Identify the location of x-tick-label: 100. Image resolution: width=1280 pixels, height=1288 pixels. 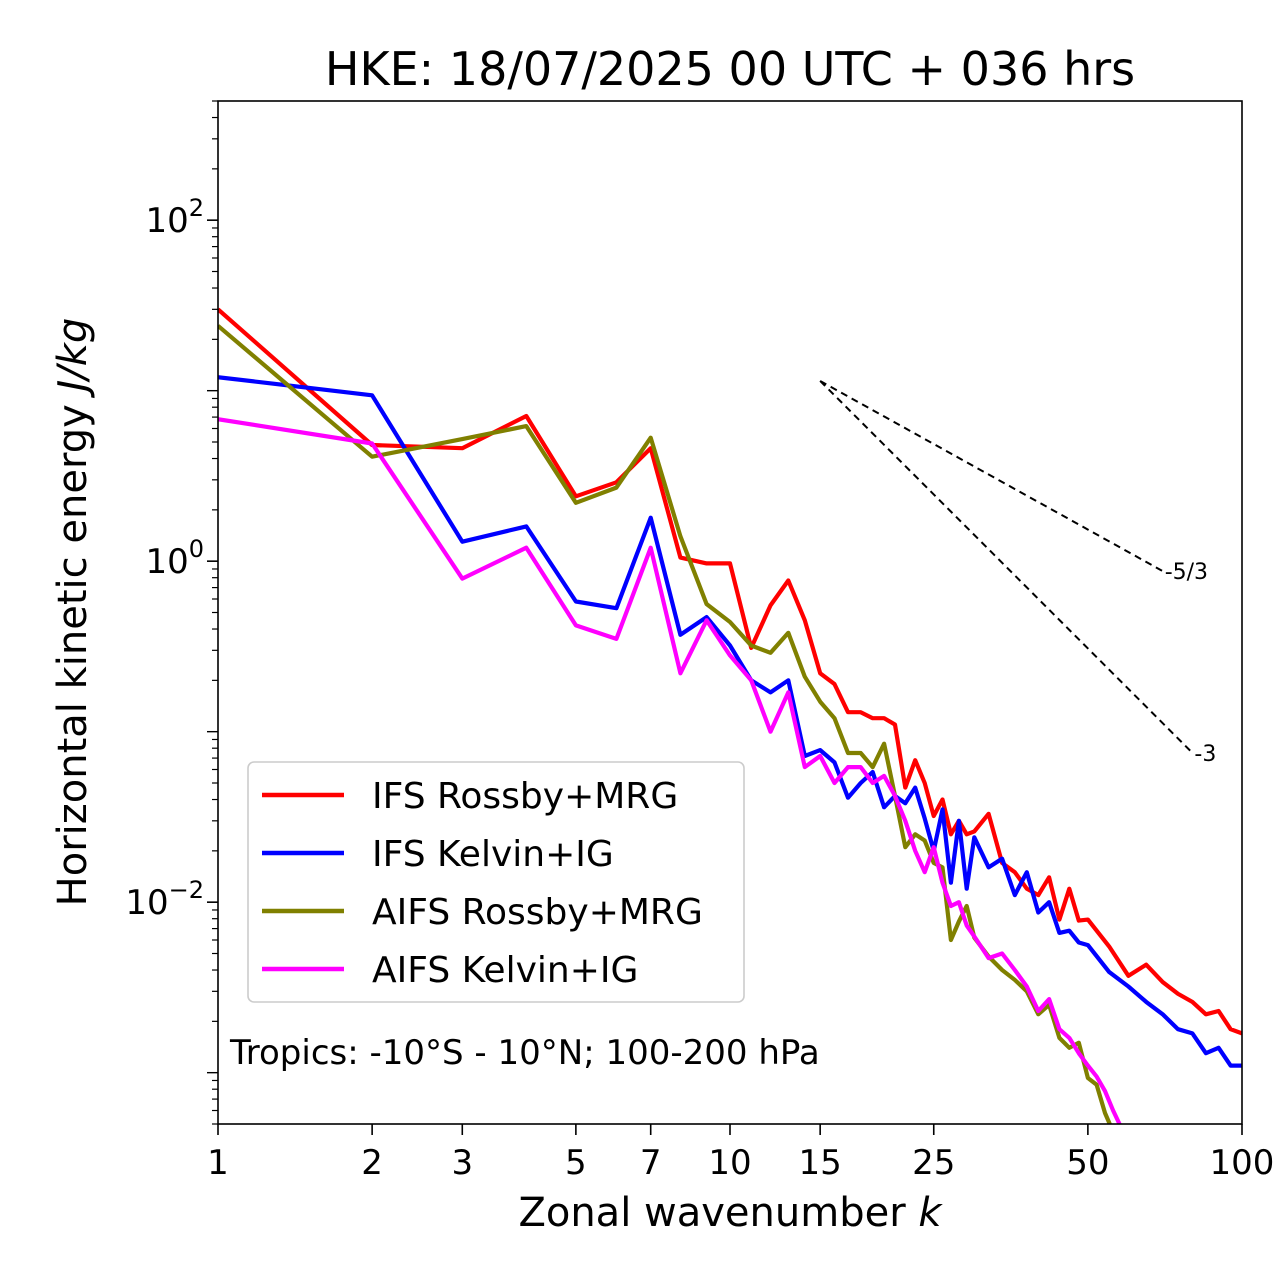
(1242, 1163).